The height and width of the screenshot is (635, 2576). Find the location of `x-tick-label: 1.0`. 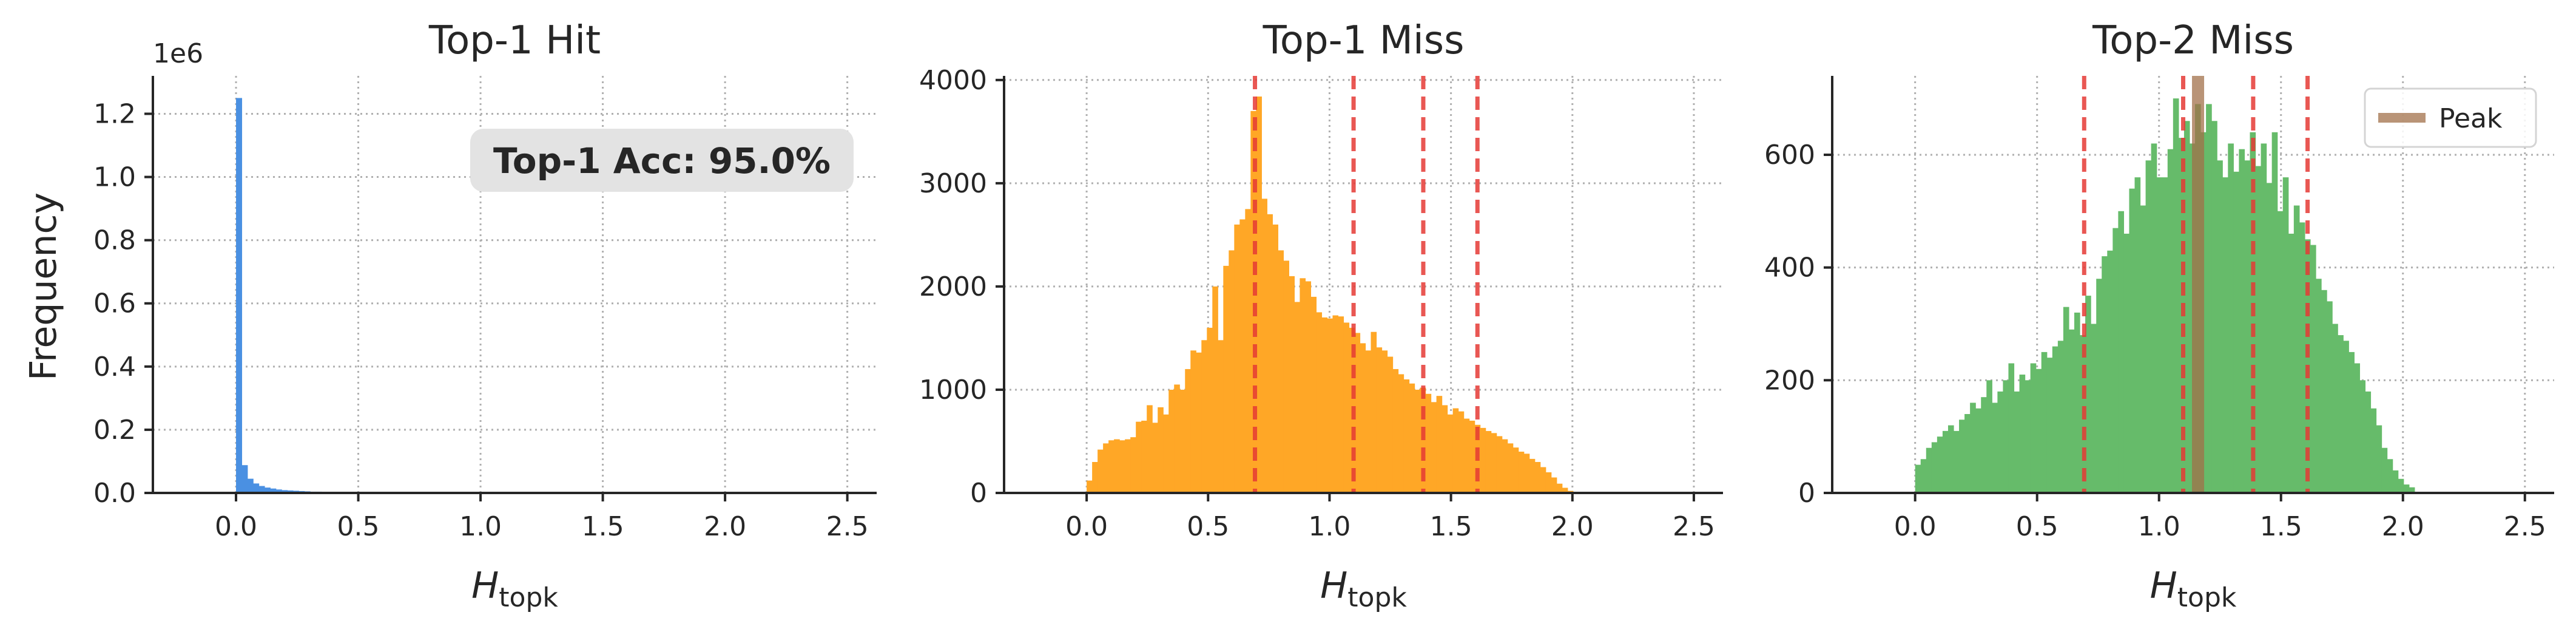

x-tick-label: 1.0 is located at coordinates (2159, 526).